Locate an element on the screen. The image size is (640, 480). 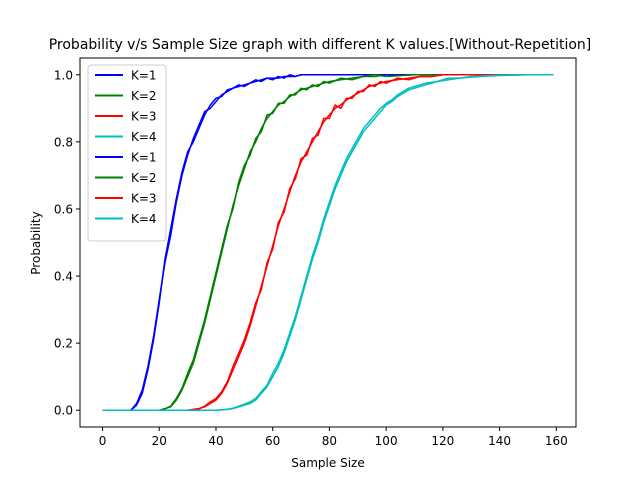
y-tick-label: 0.0 is located at coordinates (63, 411).